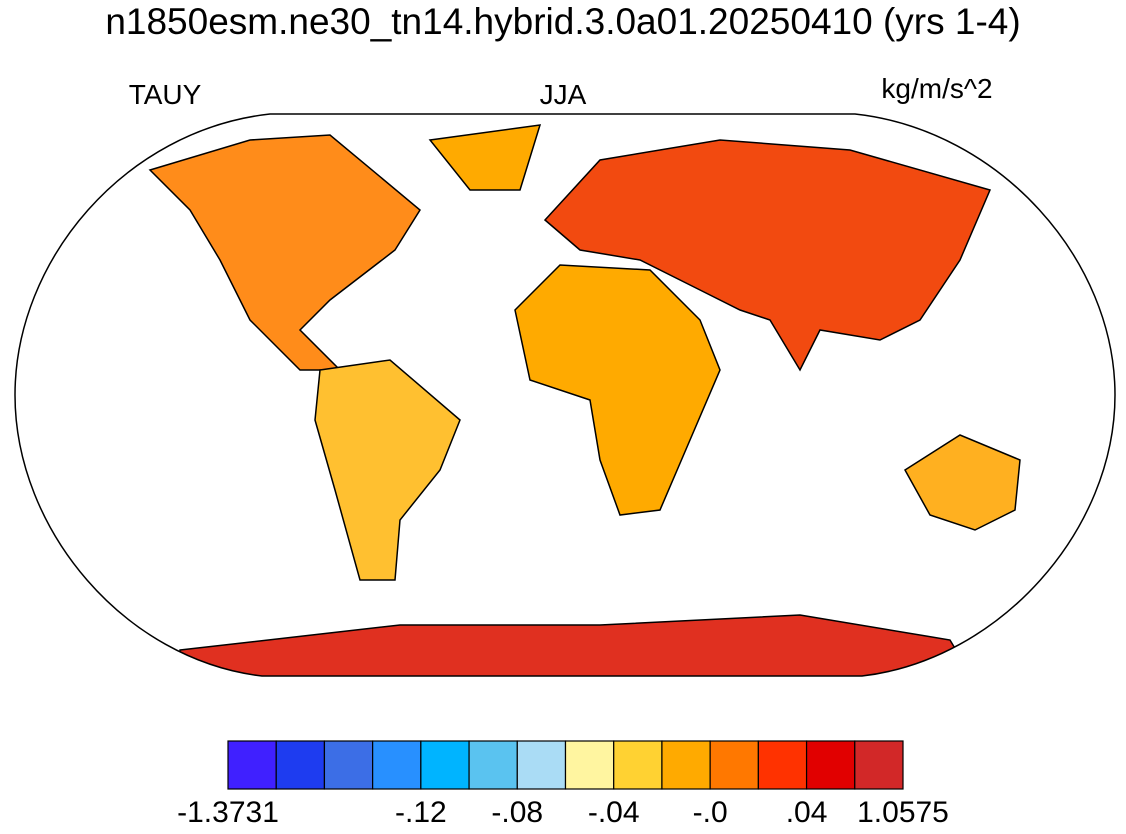  I want to click on season-label: JJA, so click(563, 94).